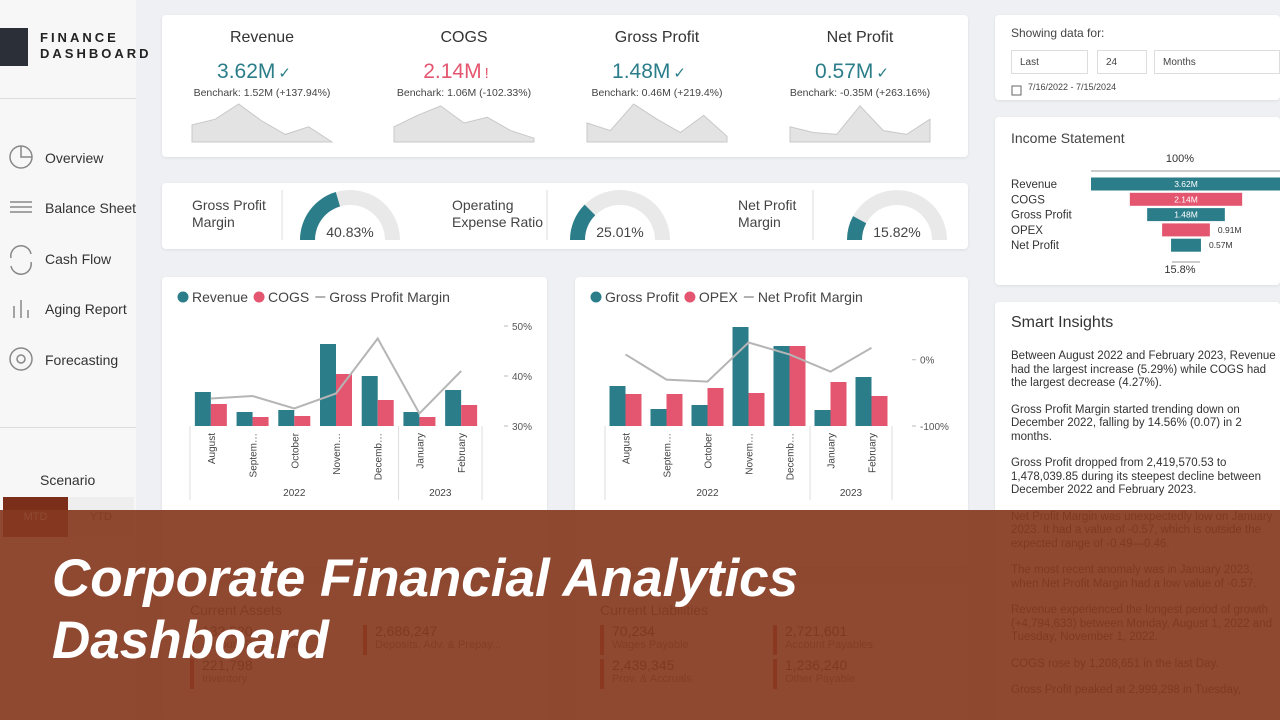  Describe the element at coordinates (68, 98) in the screenshot. I see `divider` at that location.